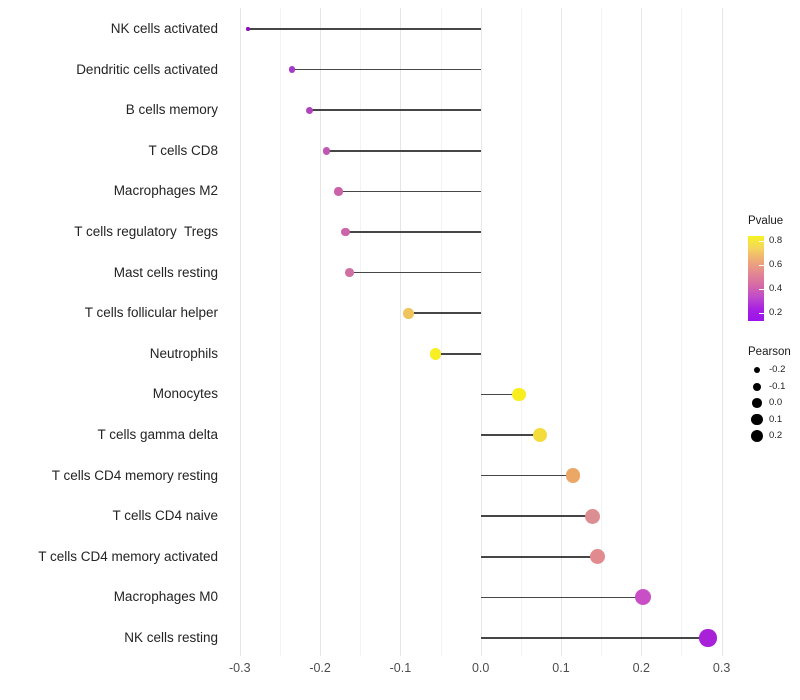 The image size is (800, 700). I want to click on x-tick-label: 0.3, so click(721, 668).